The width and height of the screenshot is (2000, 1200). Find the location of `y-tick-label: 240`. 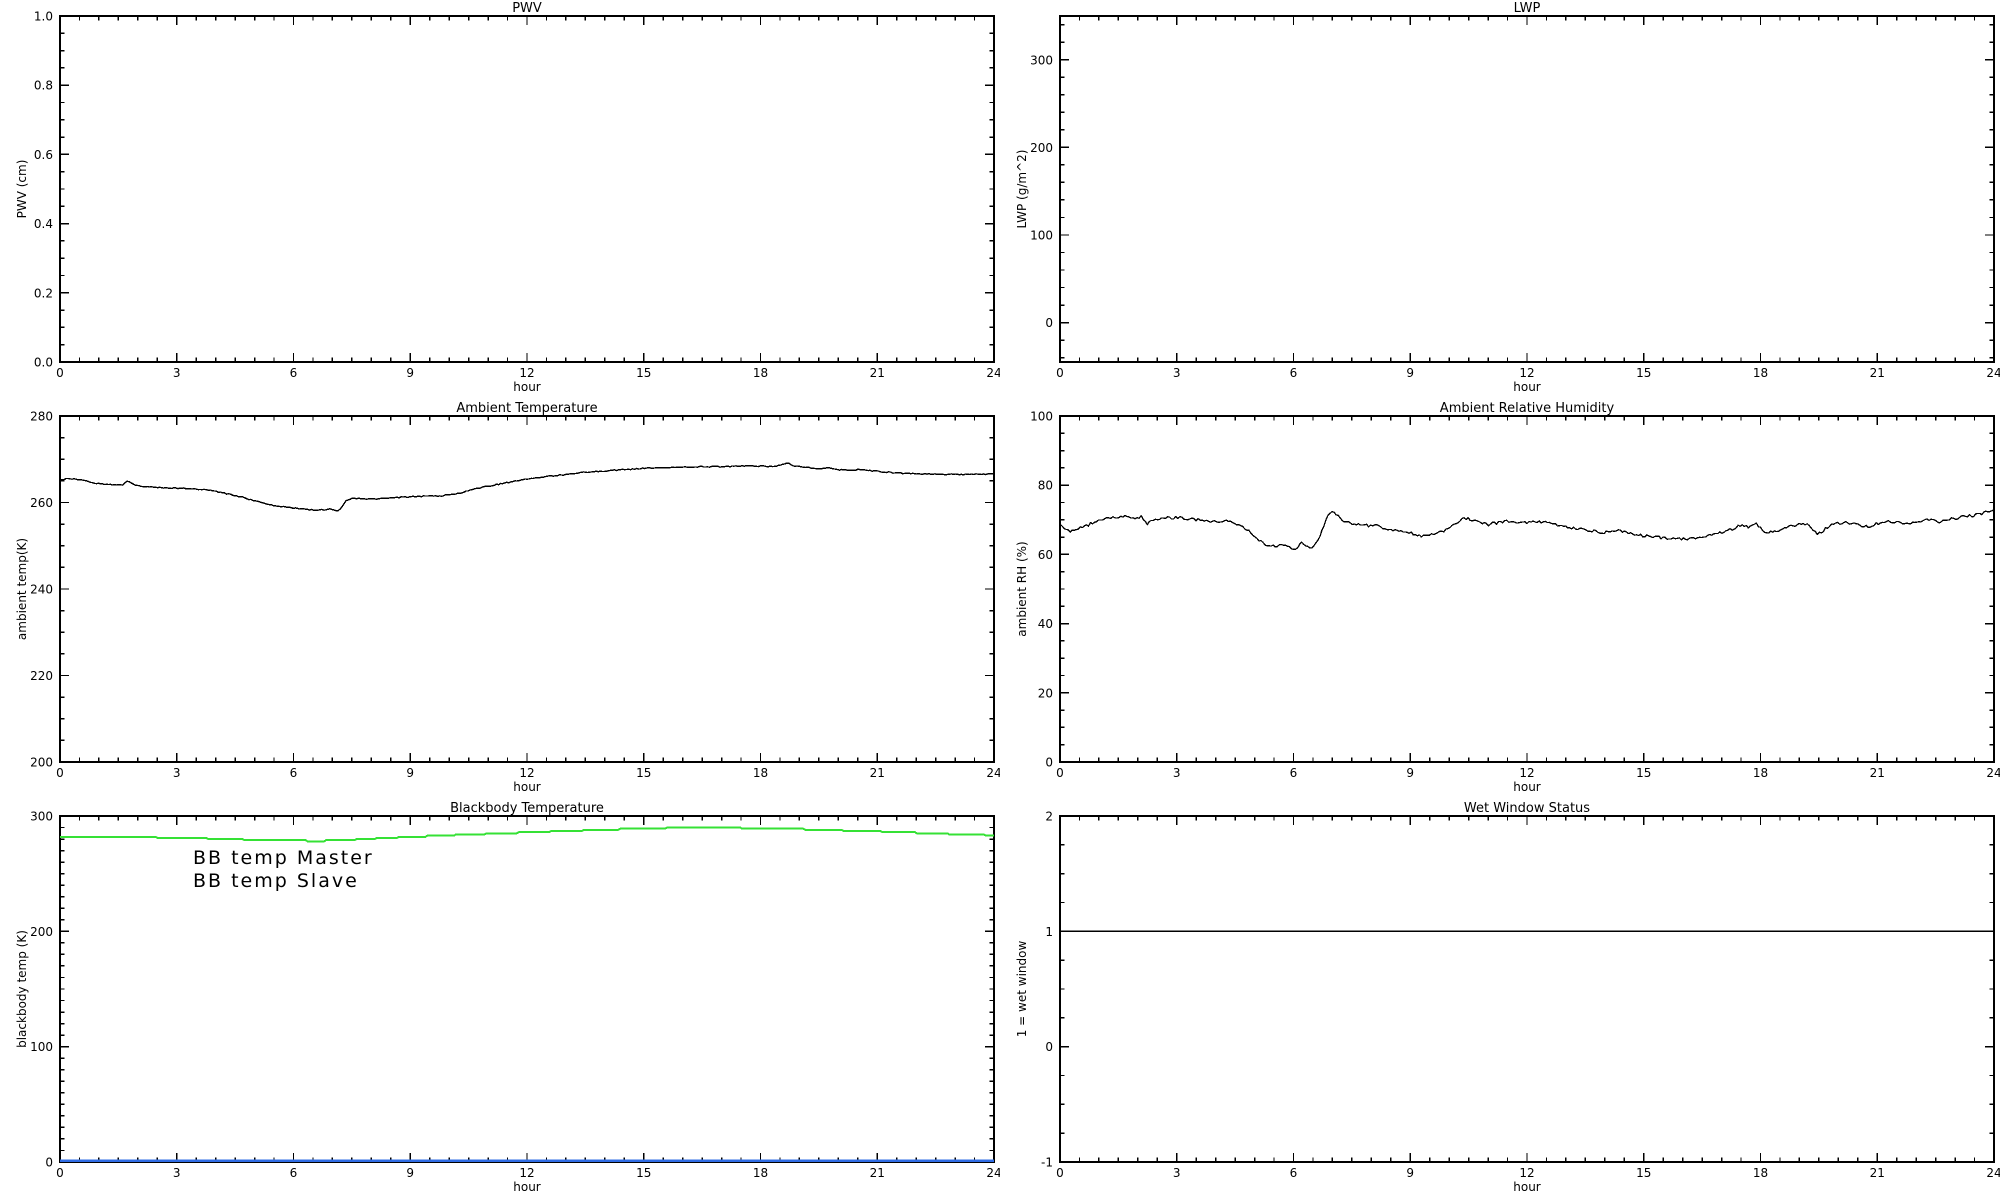

y-tick-label: 240 is located at coordinates (41, 590).